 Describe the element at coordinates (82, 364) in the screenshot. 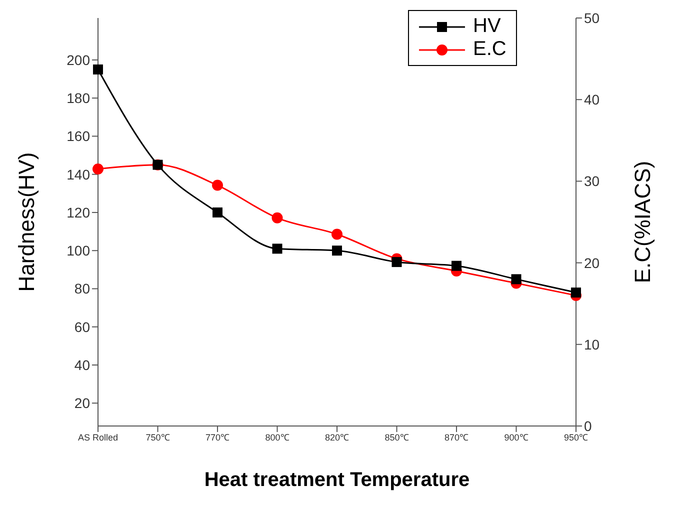

I see `y-tick-label: 40` at that location.